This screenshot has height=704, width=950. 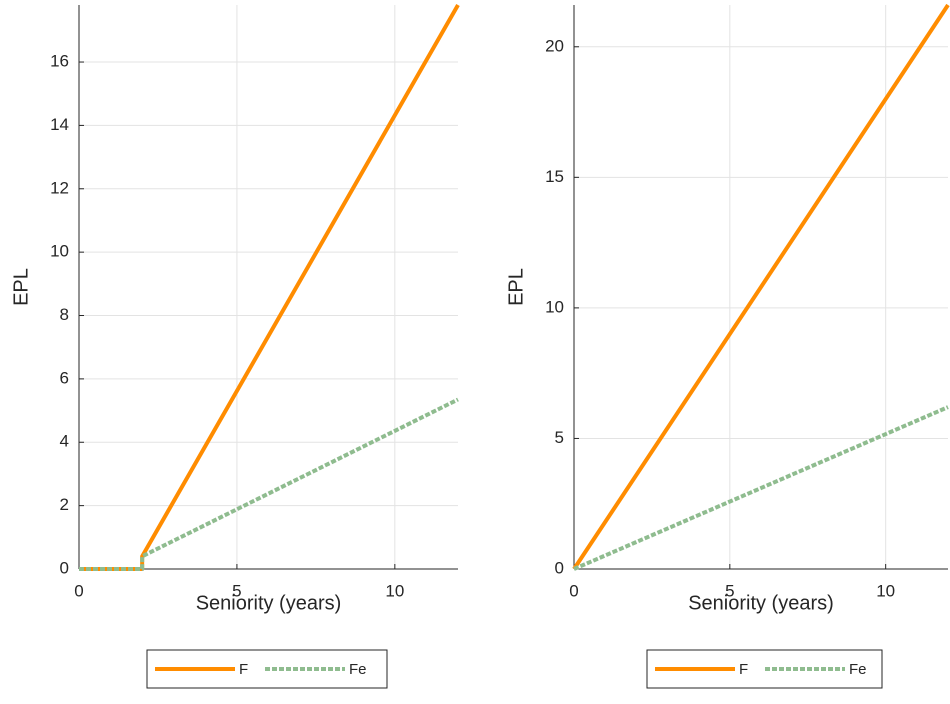 What do you see at coordinates (554, 45) in the screenshot?
I see `y-tick-label: 20` at bounding box center [554, 45].